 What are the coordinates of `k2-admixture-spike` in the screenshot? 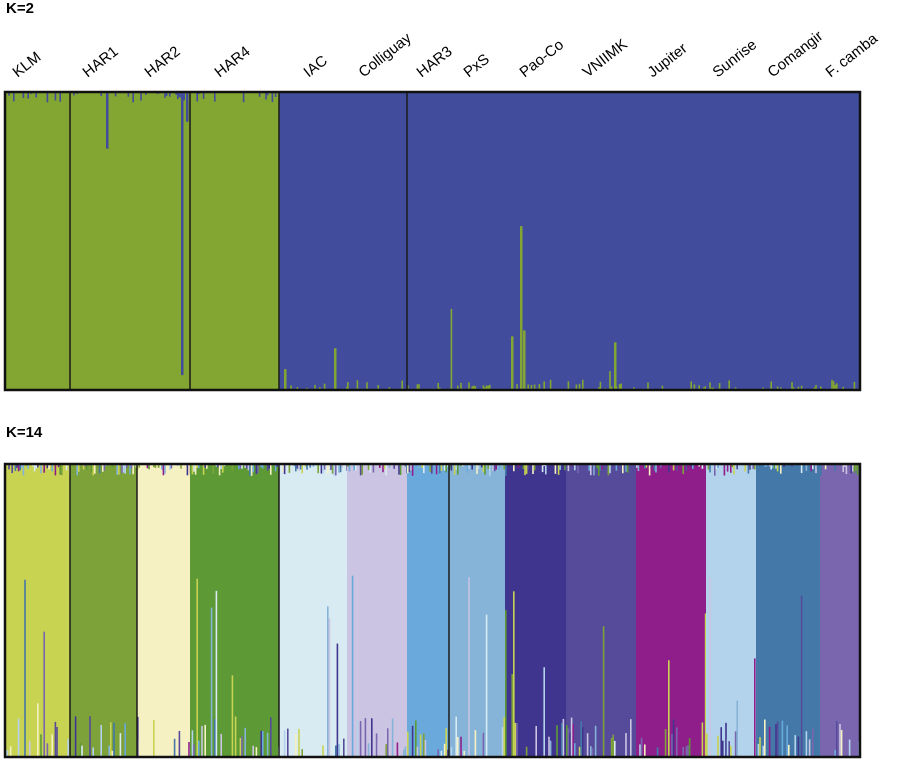 It's located at (521, 308).